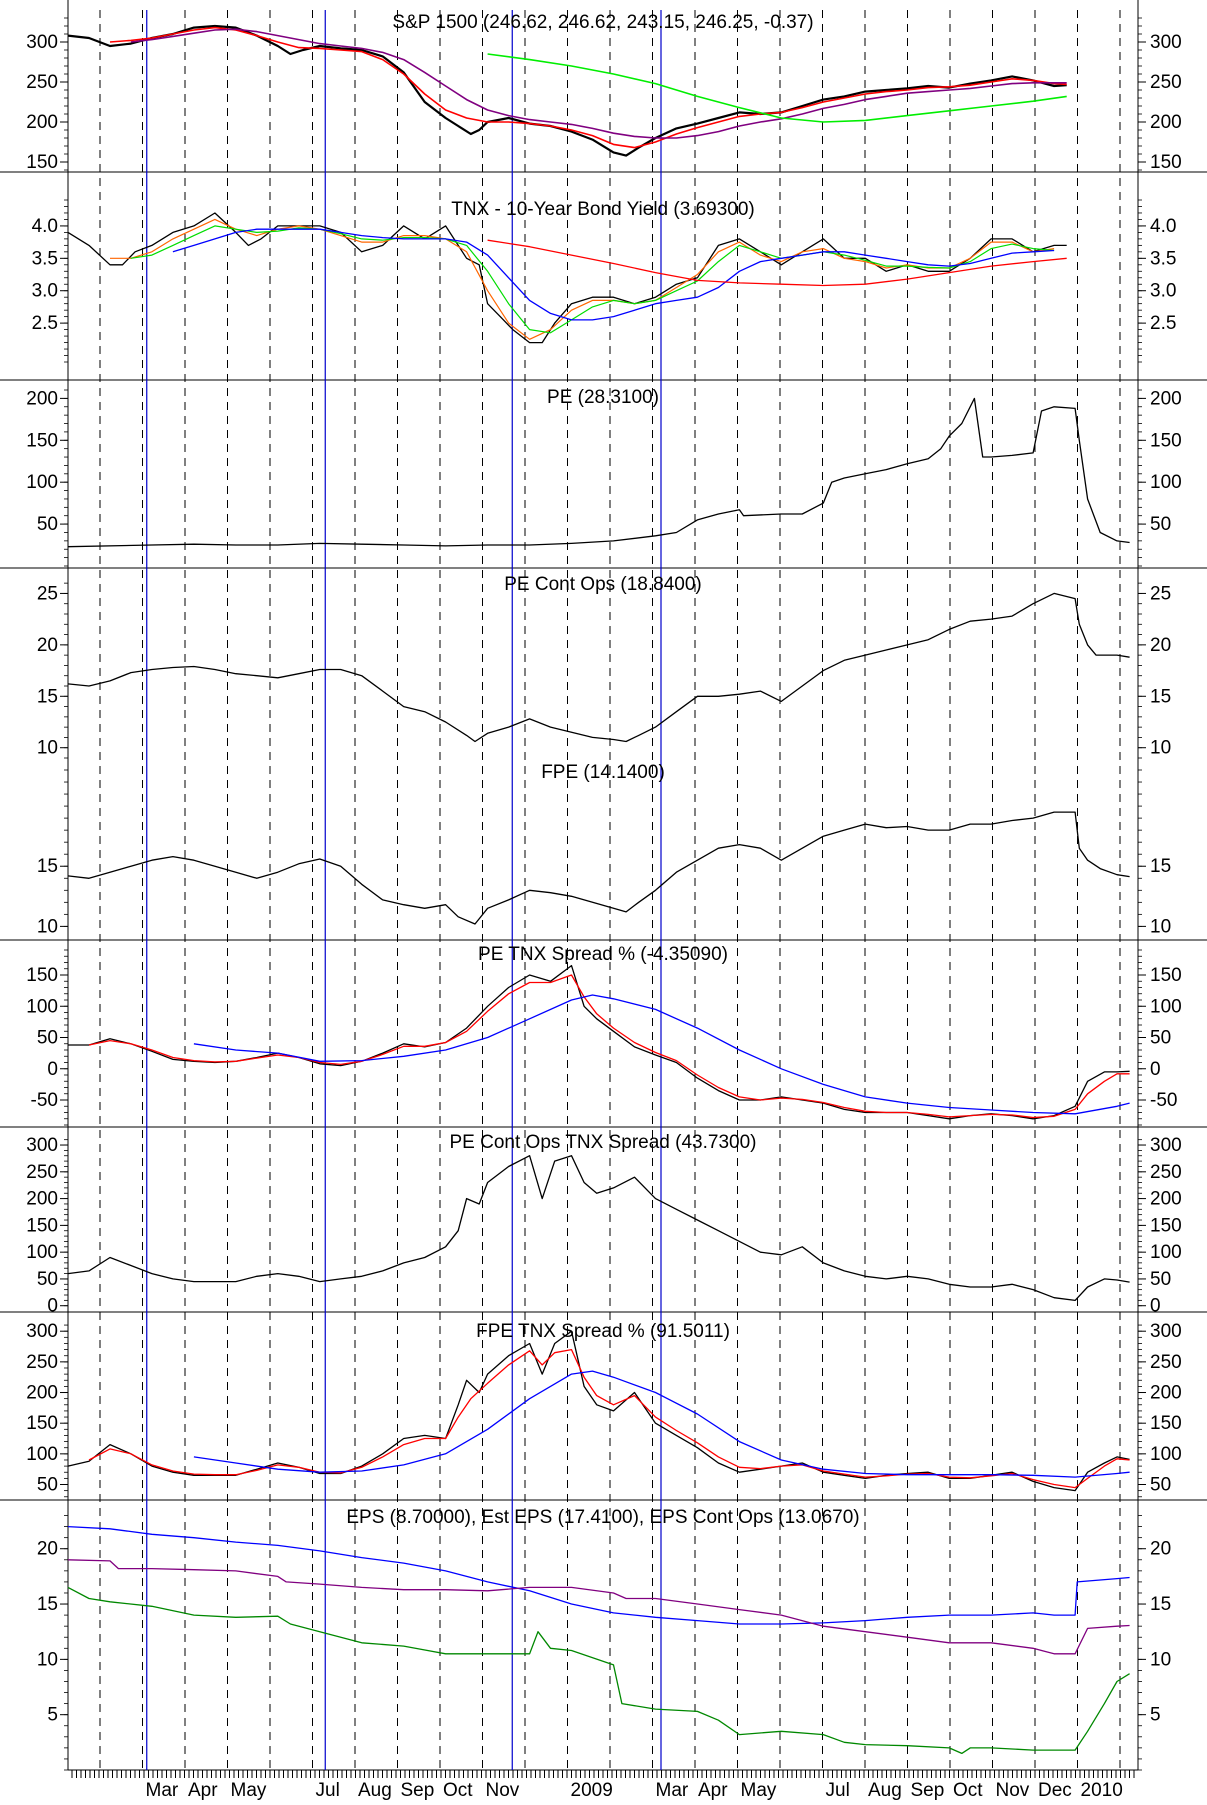 The width and height of the screenshot is (1207, 1805). Describe the element at coordinates (1163, 258) in the screenshot. I see `y-tick-label-right: 3.5` at that location.